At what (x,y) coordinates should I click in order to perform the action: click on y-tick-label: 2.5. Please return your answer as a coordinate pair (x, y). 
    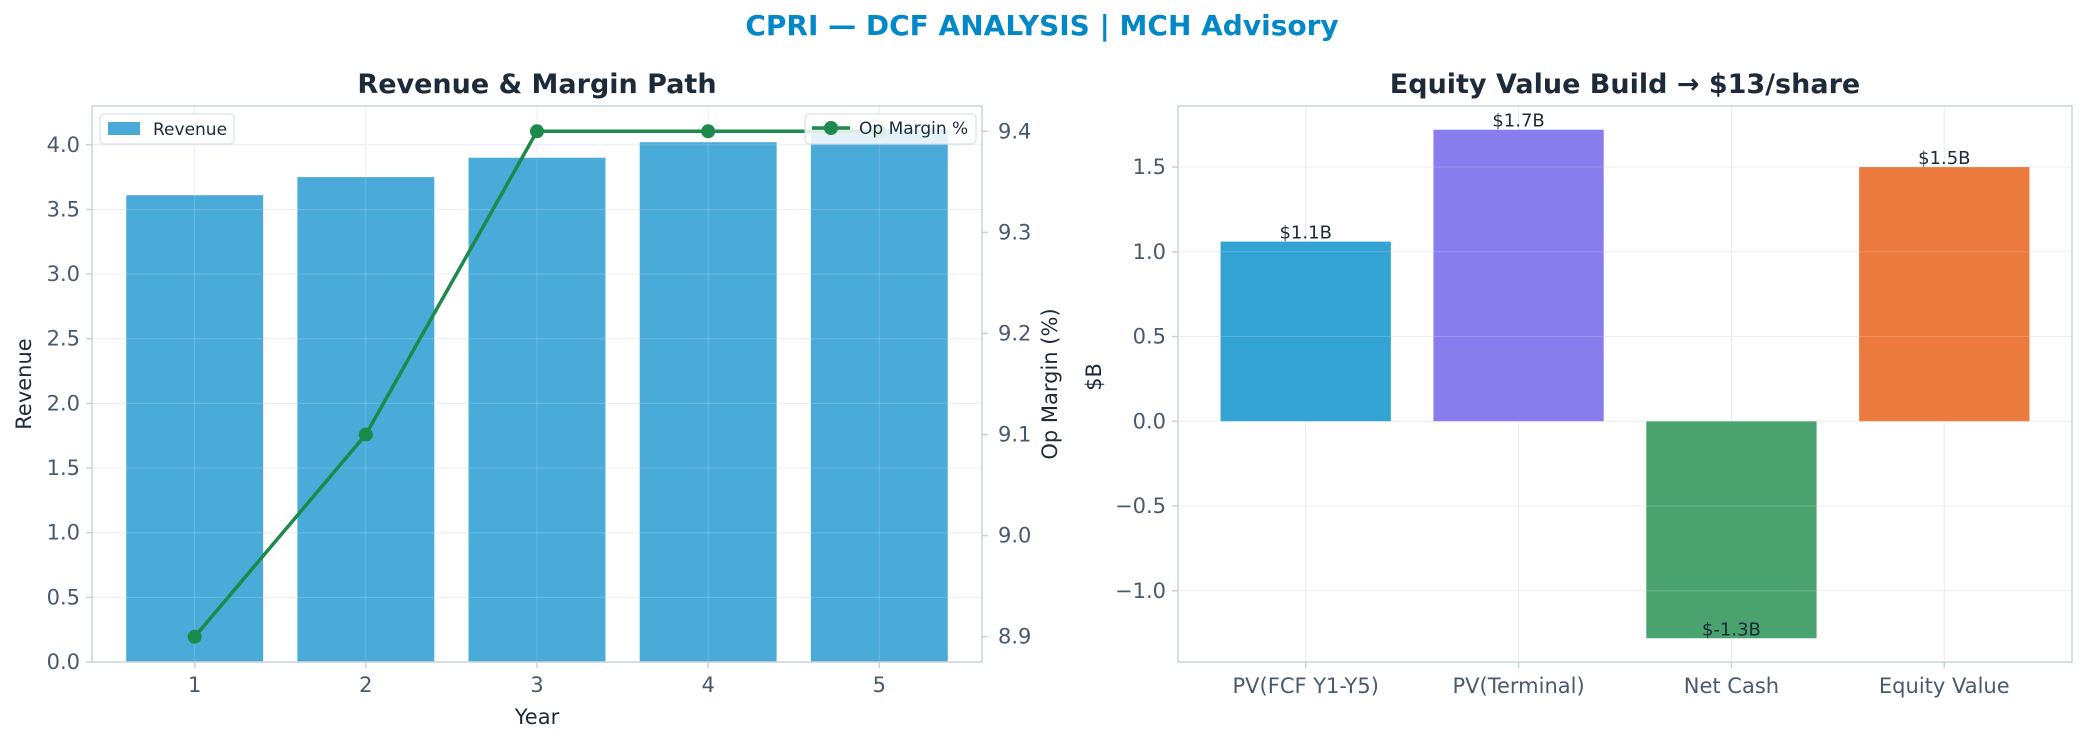
    Looking at the image, I should click on (63, 339).